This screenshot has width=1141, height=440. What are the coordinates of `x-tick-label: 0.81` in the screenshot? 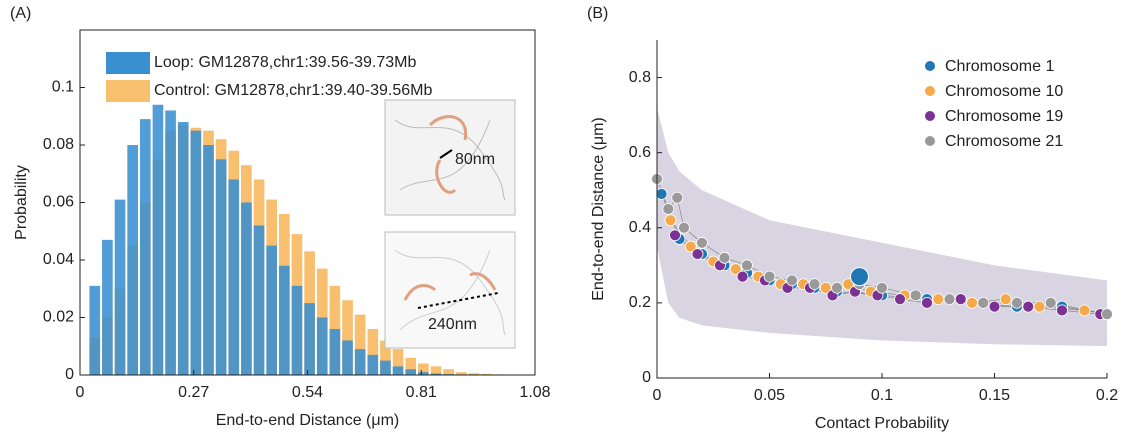 It's located at (421, 392).